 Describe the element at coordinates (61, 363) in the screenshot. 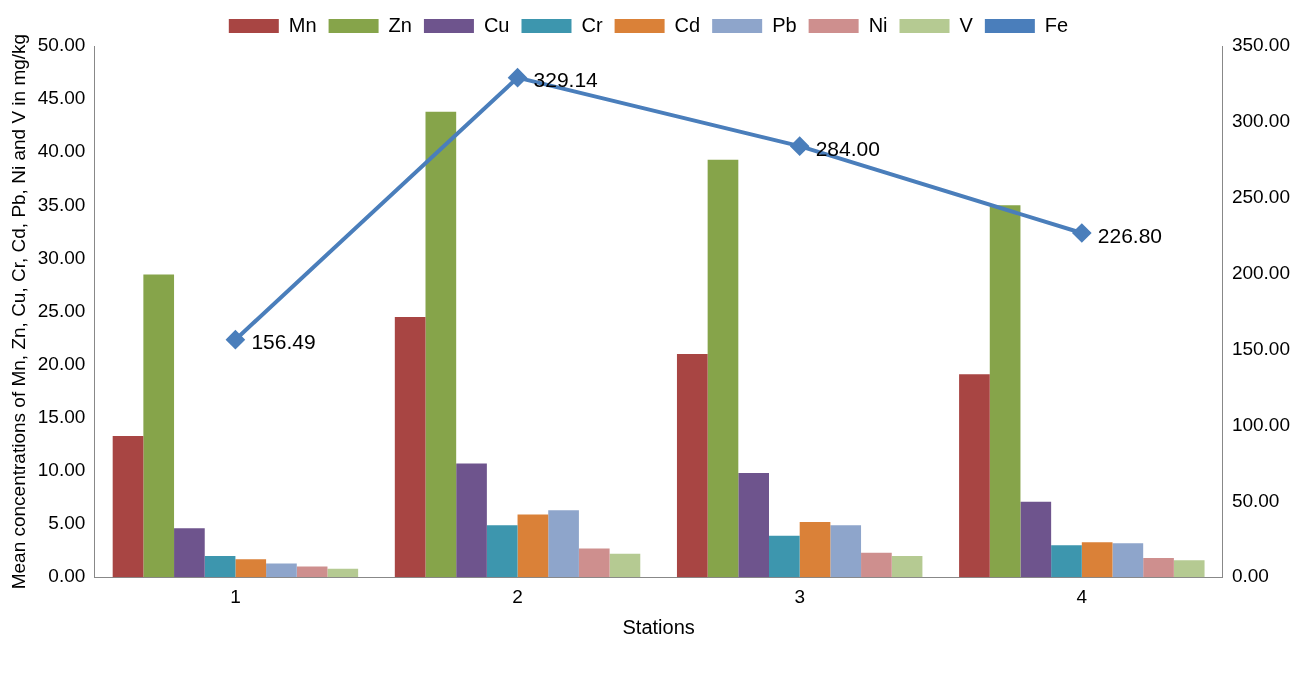

I see `y-tick-label: 20.00` at that location.